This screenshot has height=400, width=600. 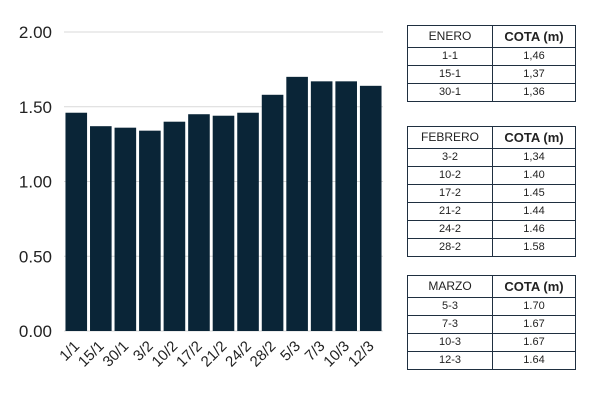 I want to click on date-cell: 10-3, so click(x=450, y=342).